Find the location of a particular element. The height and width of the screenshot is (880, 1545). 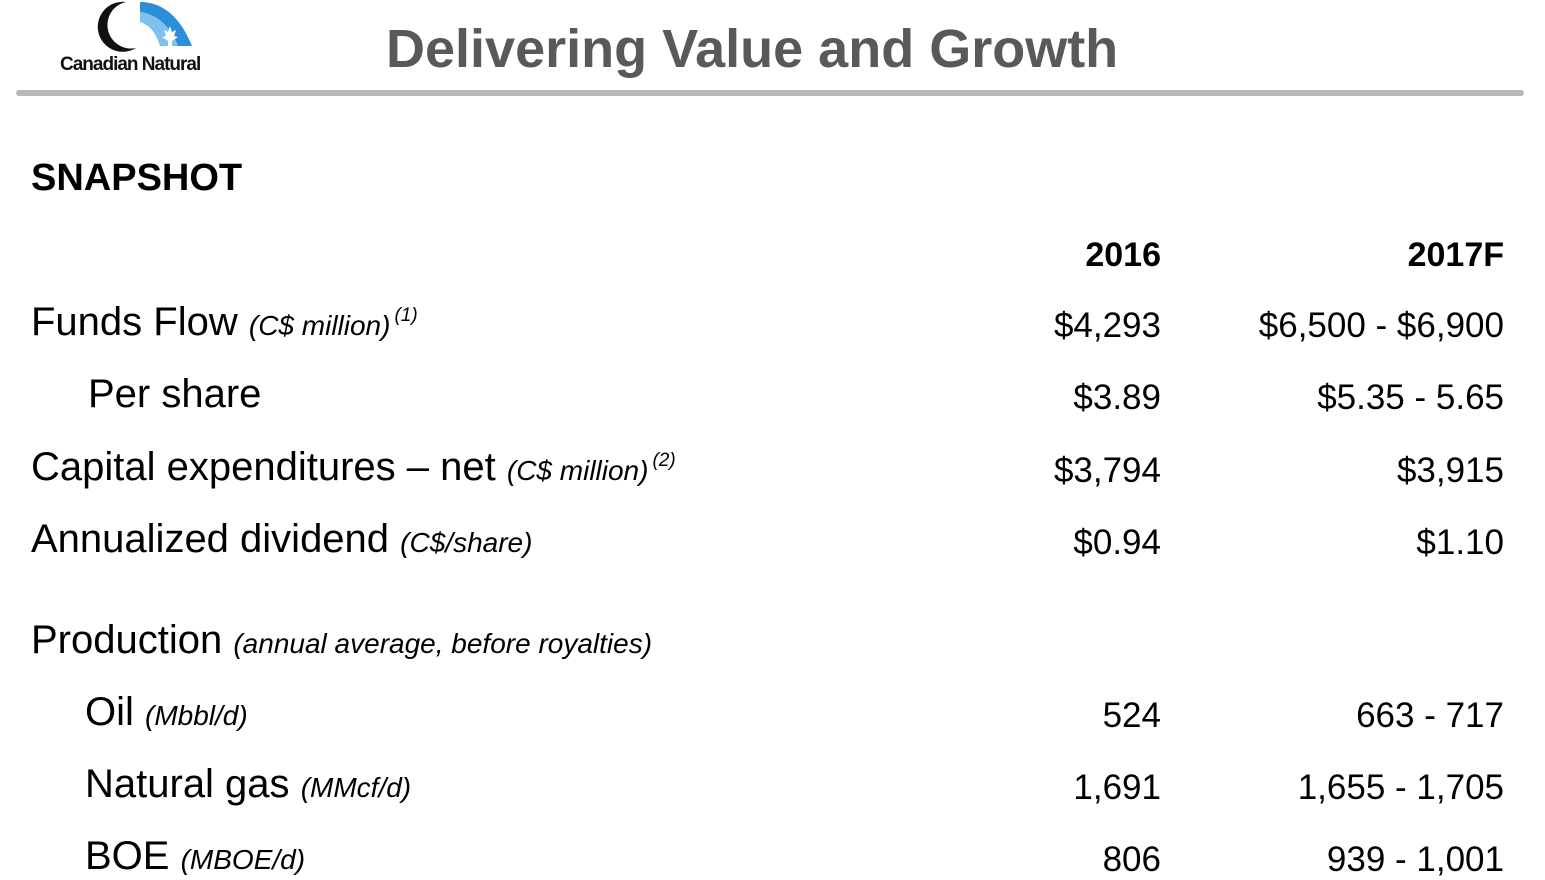

value-2017f: 939 - 1,001 is located at coordinates (1415, 859).